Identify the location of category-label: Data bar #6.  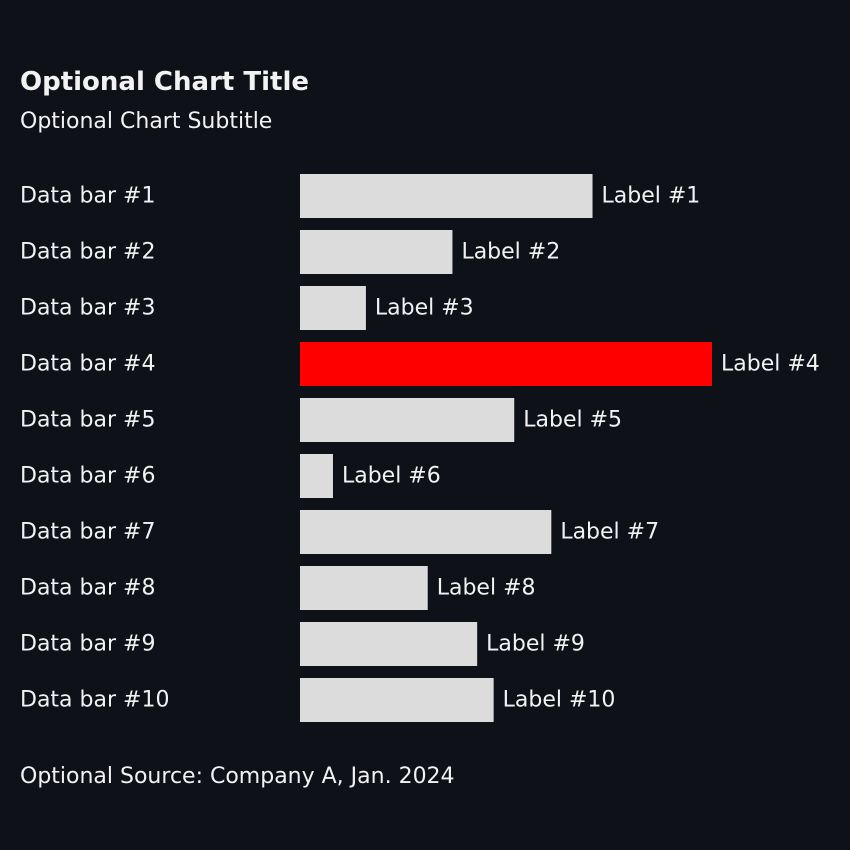
(87, 476).